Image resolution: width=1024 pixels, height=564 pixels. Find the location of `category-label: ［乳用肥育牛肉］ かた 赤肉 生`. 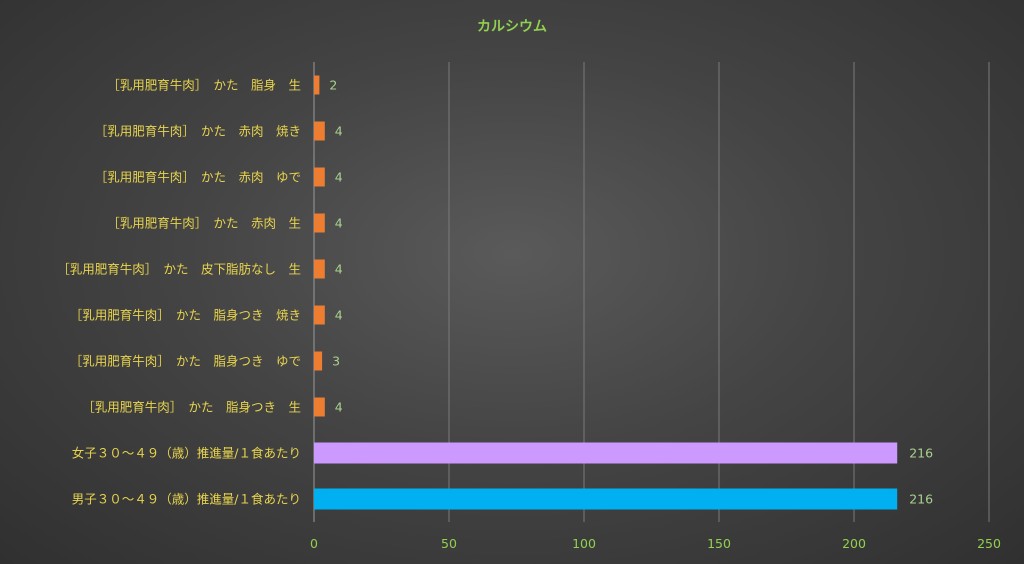

category-label: ［乳用肥育牛肉］ かた 赤肉 生 is located at coordinates (204, 223).